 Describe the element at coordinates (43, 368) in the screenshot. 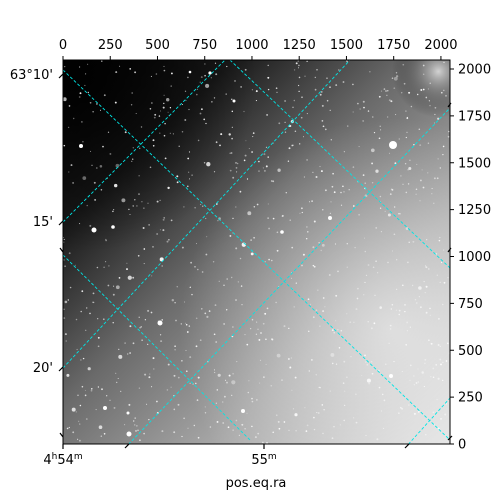

I see `dec-tick-label: 20'` at that location.